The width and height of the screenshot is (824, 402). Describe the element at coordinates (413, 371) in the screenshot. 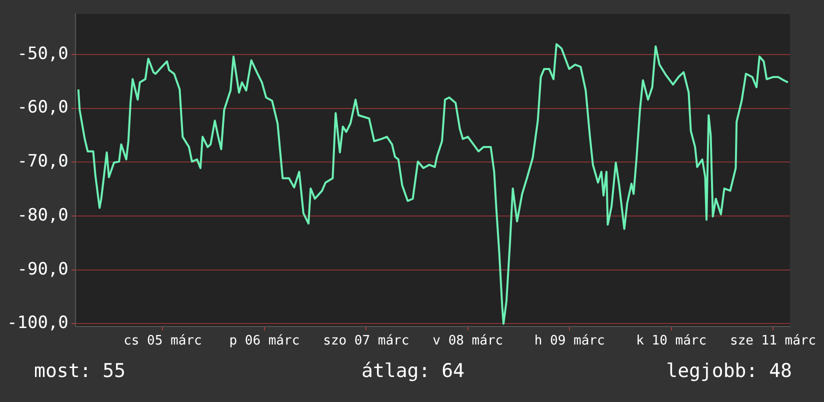

I see `text: átlag: 64` at that location.